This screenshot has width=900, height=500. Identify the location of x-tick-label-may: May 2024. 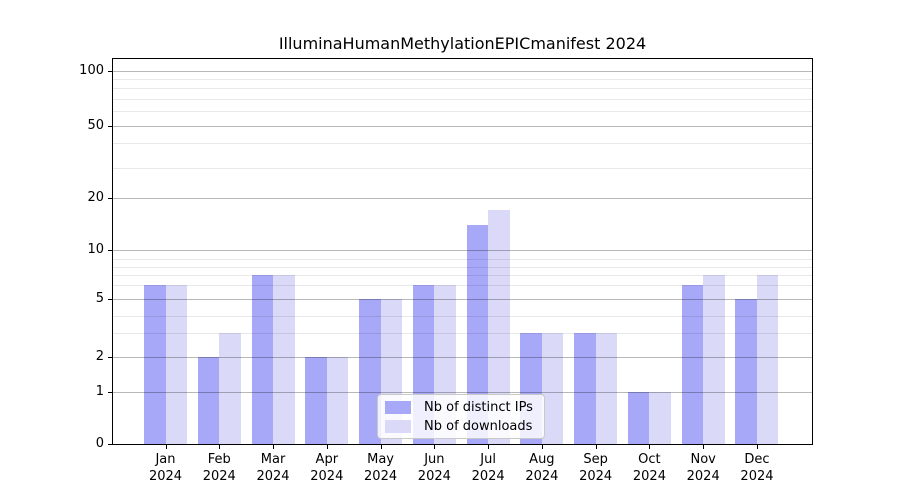
(381, 468).